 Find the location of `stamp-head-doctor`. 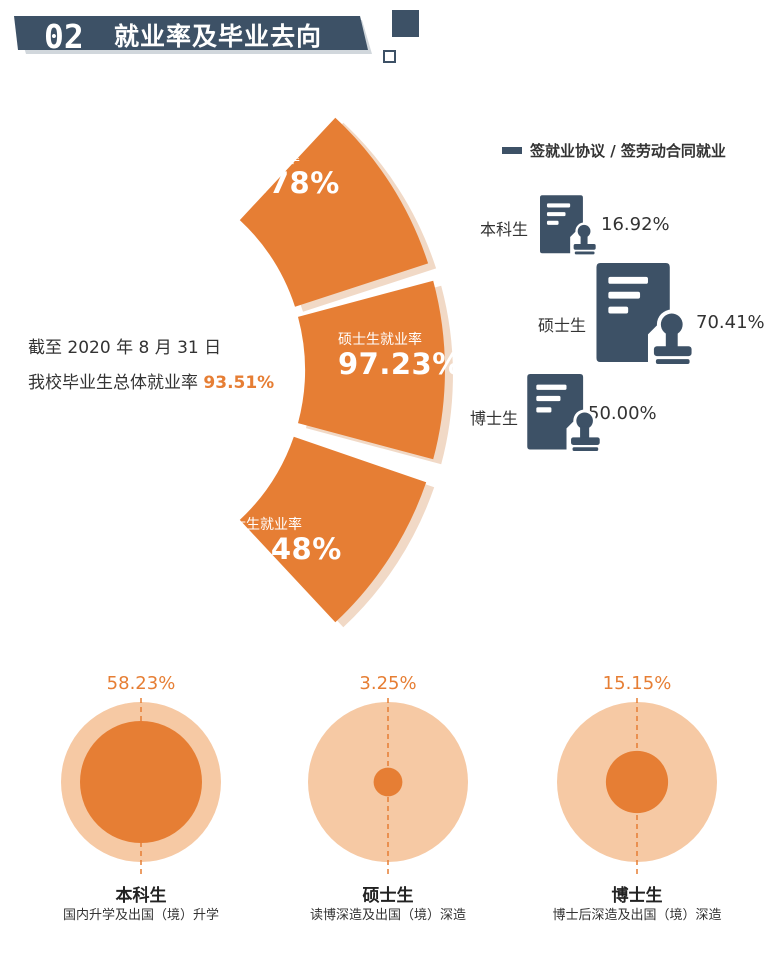

stamp-head-doctor is located at coordinates (584, 421).